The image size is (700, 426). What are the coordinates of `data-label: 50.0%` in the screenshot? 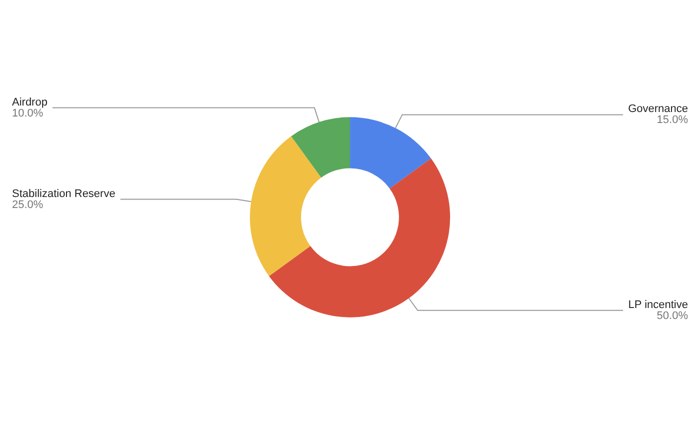 It's located at (672, 316).